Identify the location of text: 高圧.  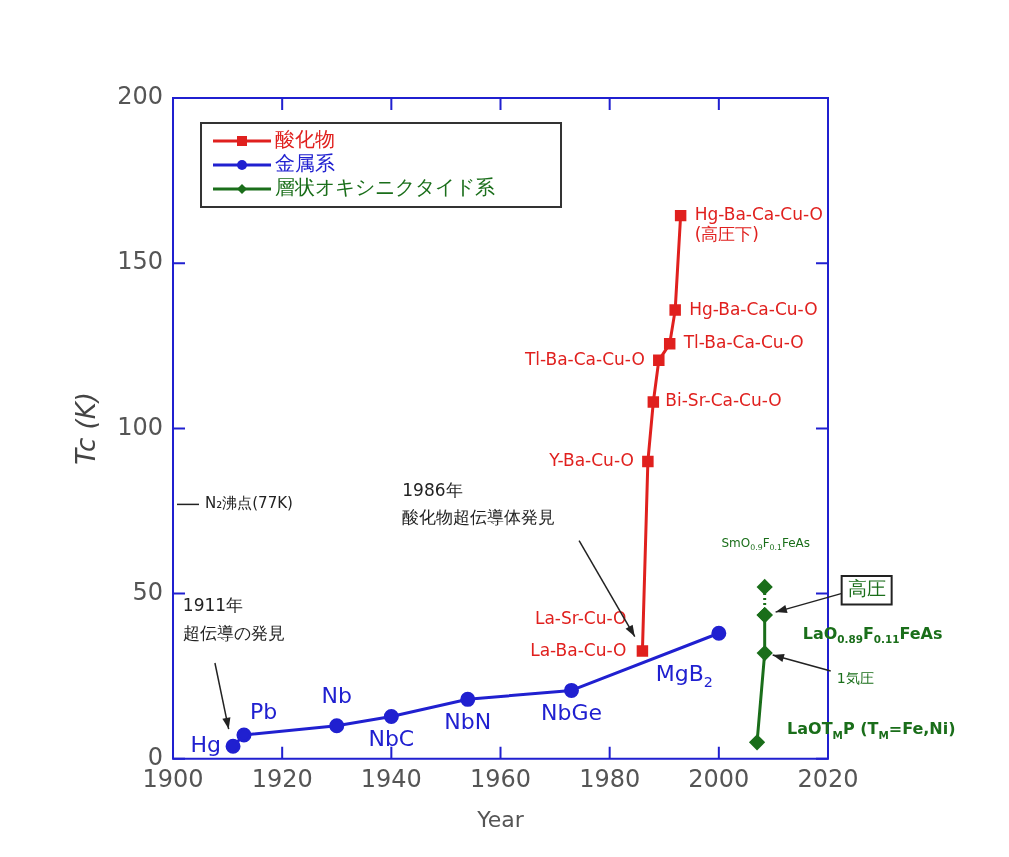
(866, 588).